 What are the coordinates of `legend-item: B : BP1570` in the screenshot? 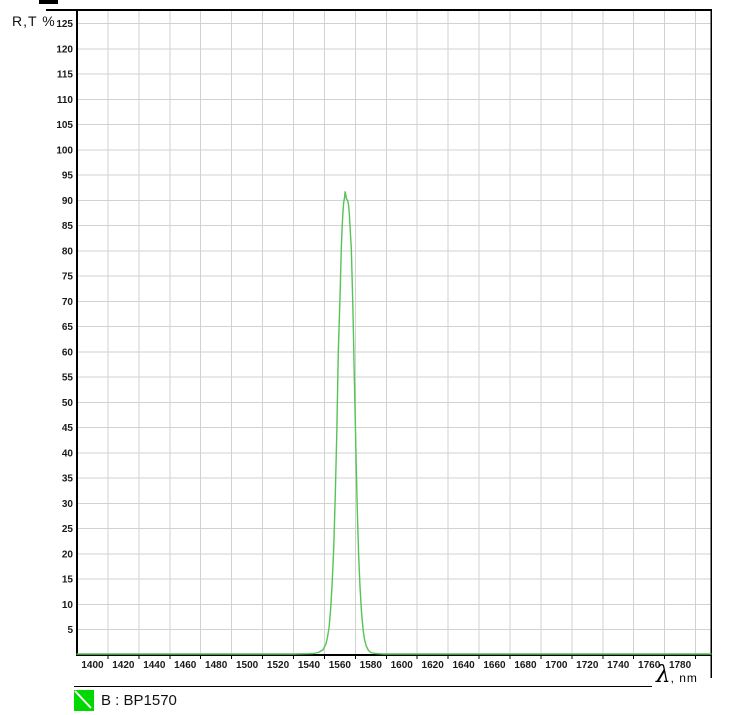 It's located at (125, 700).